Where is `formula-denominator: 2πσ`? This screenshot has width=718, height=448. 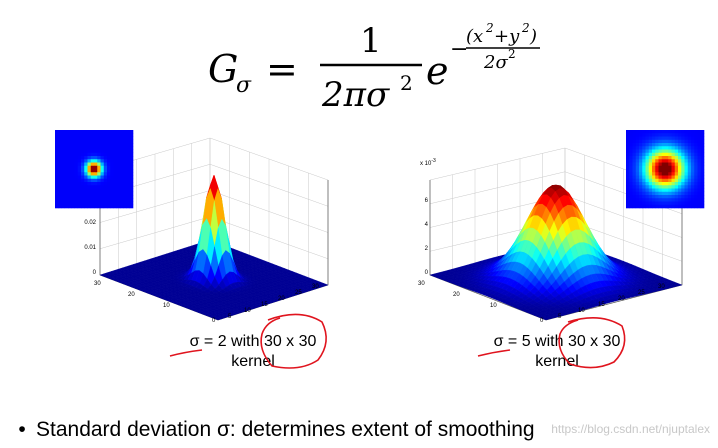 formula-denominator: 2πσ is located at coordinates (355, 92).